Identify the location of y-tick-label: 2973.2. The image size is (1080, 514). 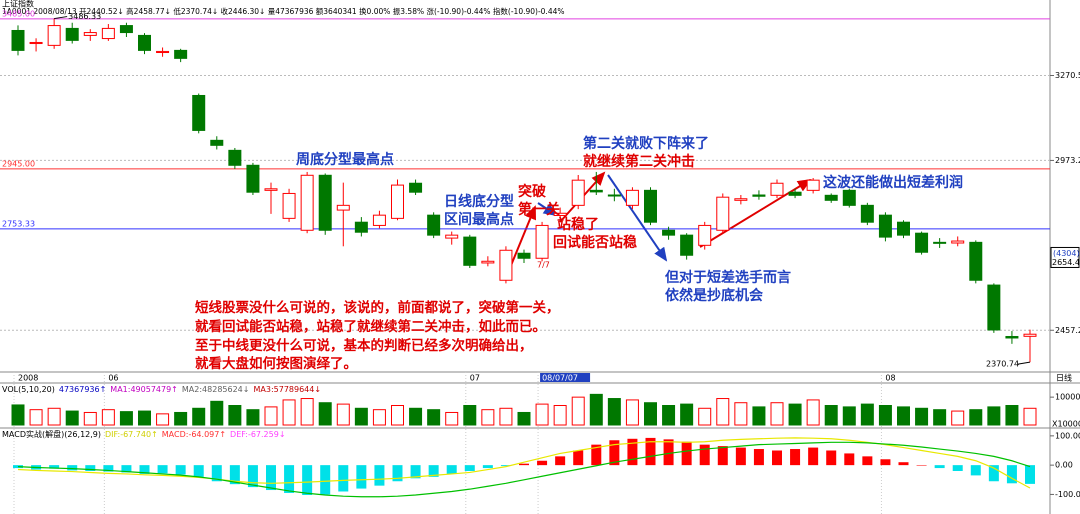
(1067, 160).